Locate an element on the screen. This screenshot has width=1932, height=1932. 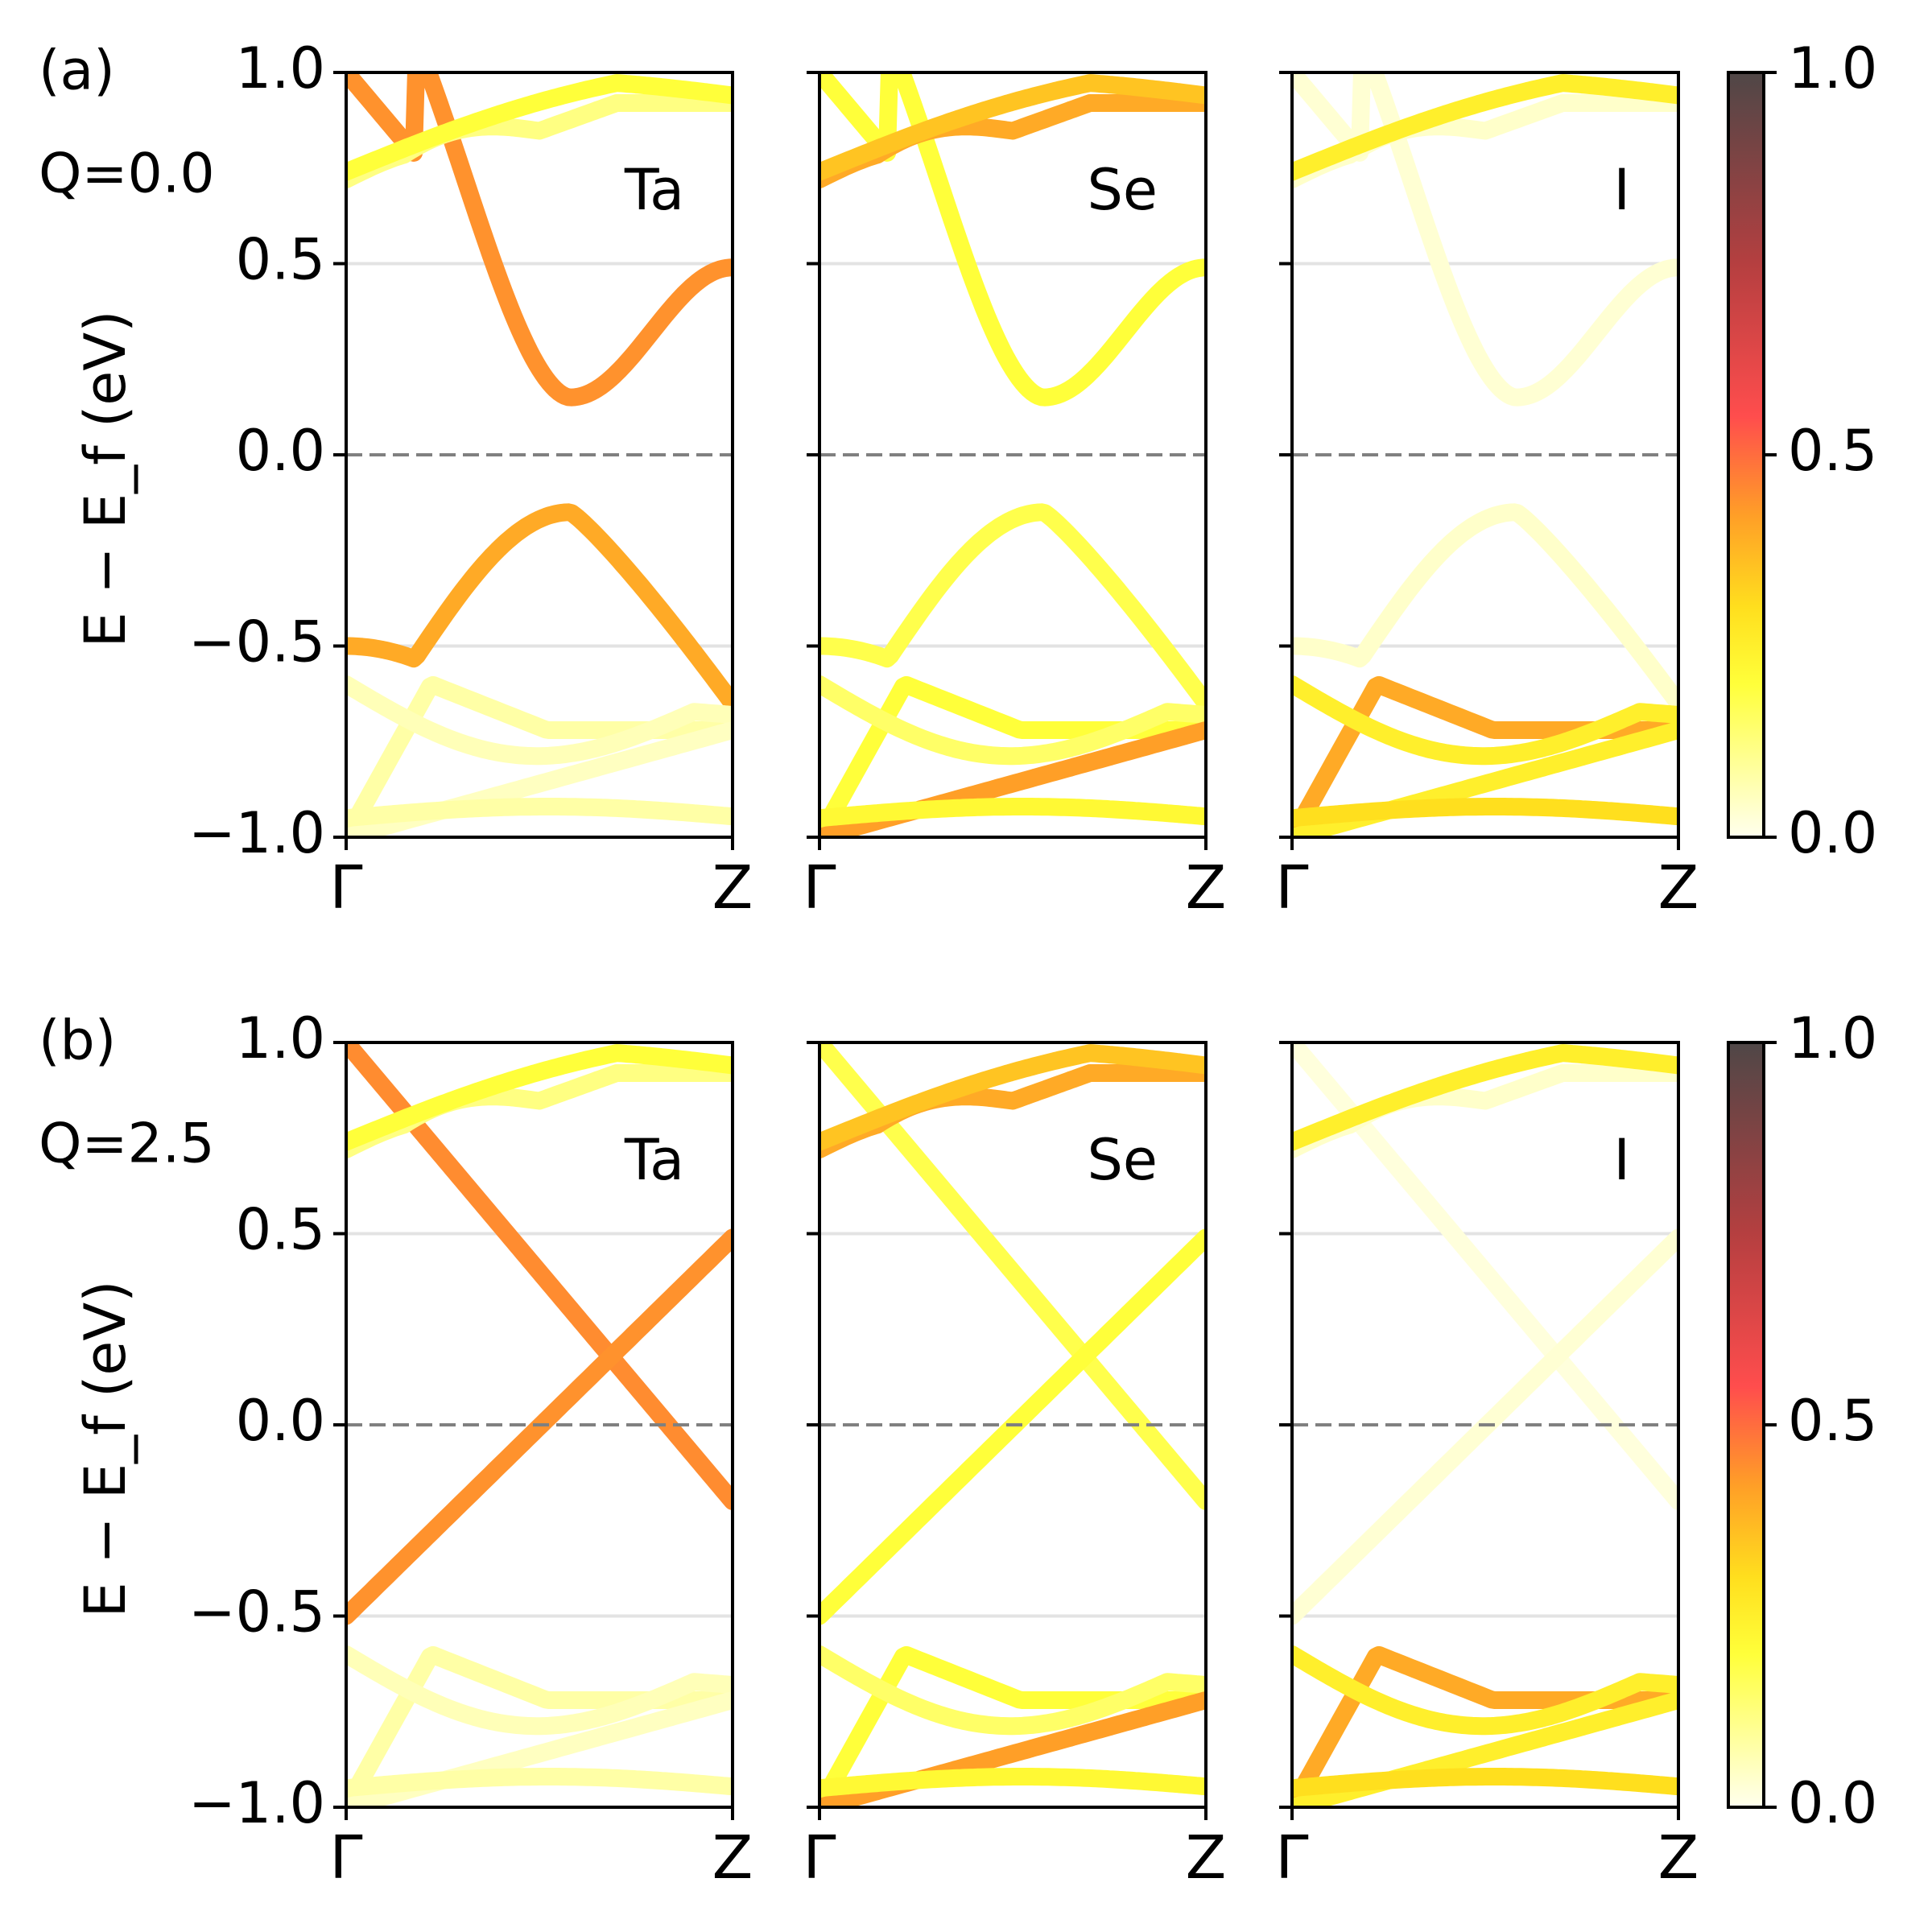
q-label: Q=0.0 is located at coordinates (127, 174).